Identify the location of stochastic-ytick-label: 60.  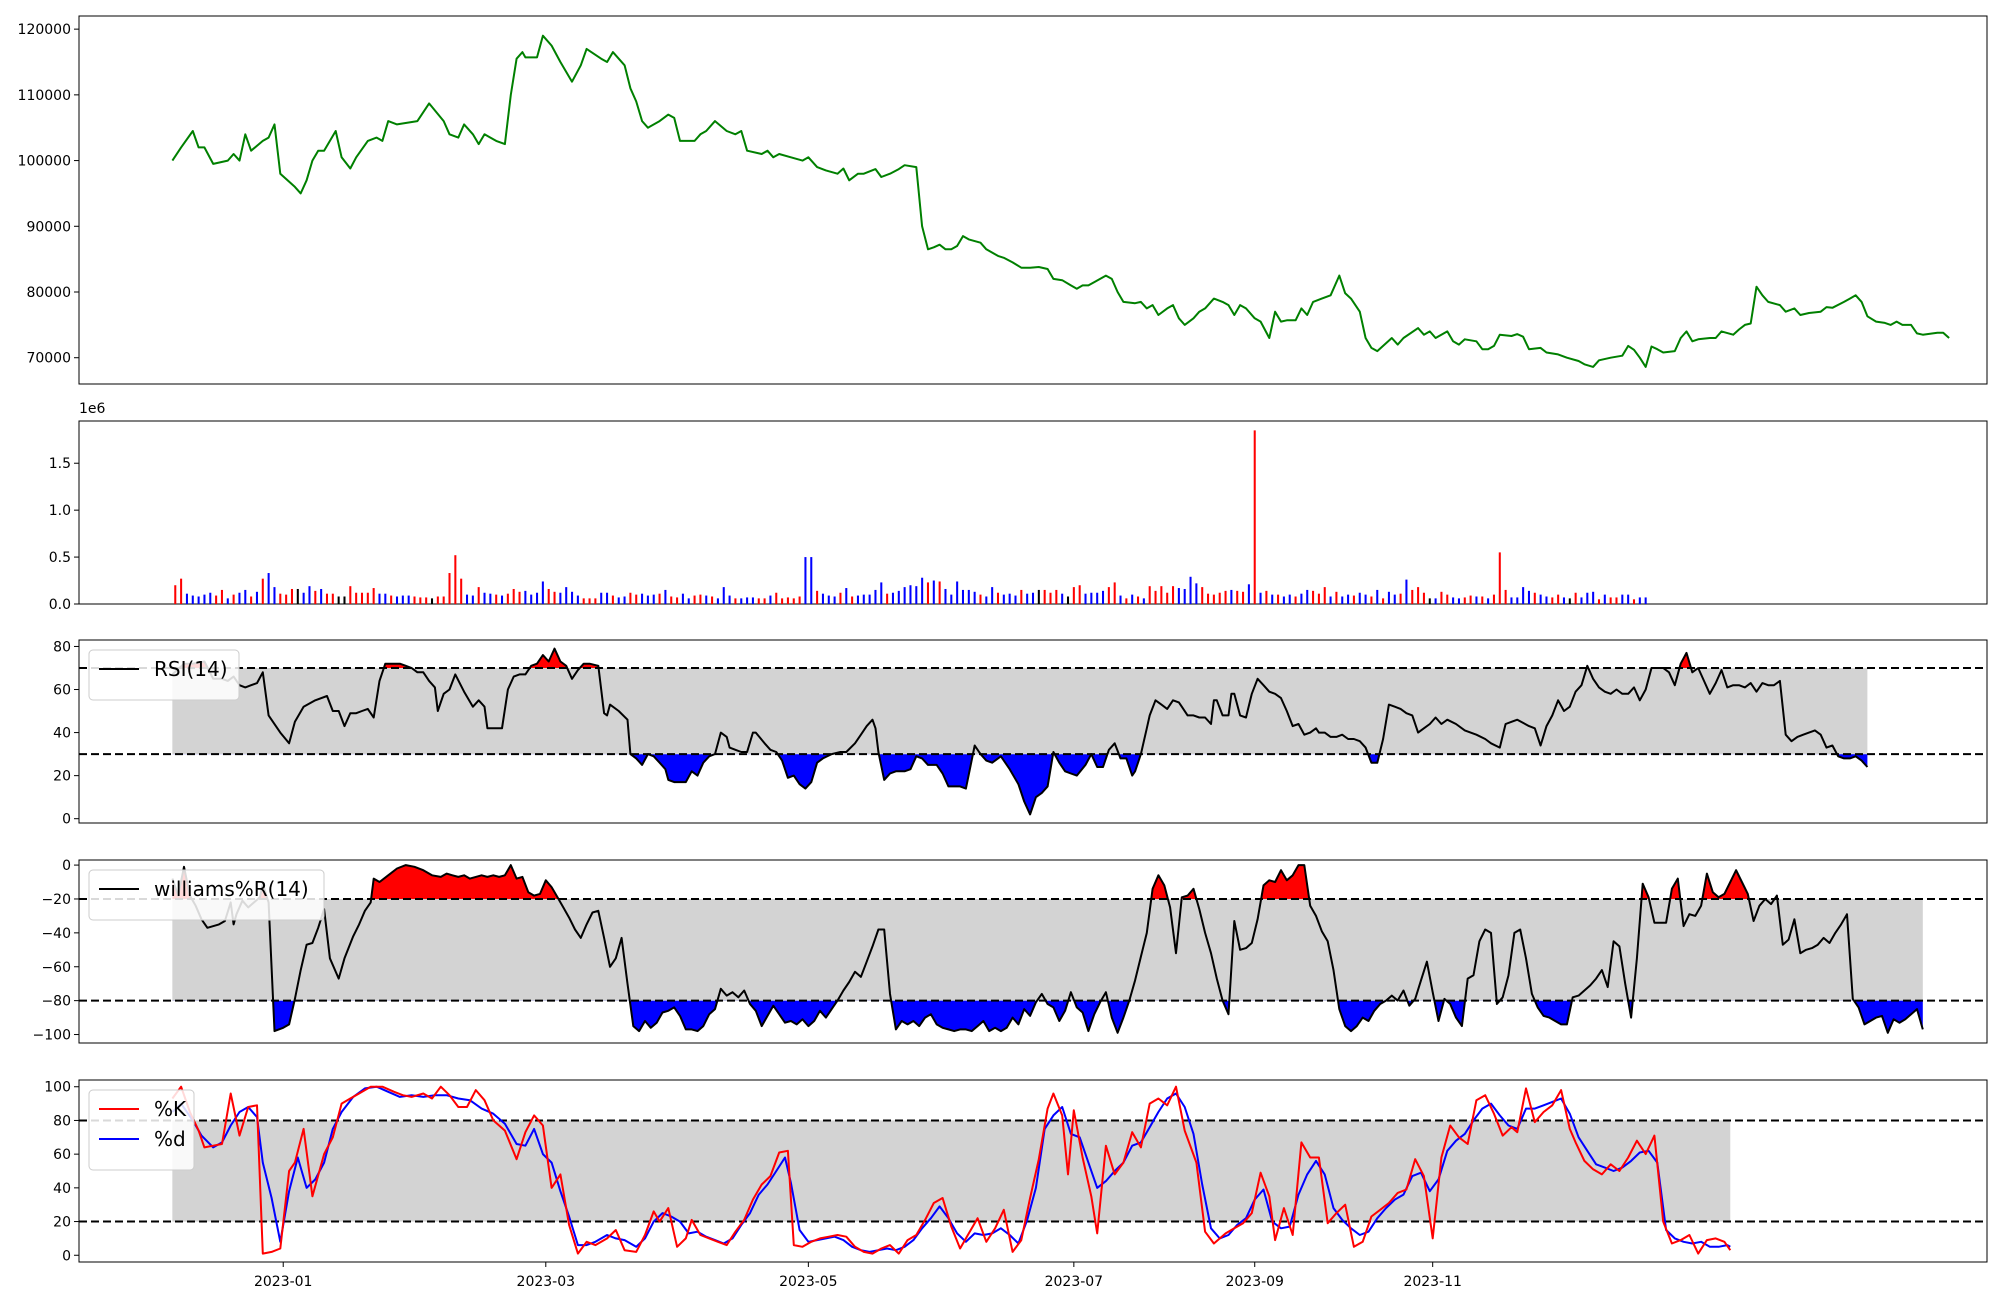
(62, 1155).